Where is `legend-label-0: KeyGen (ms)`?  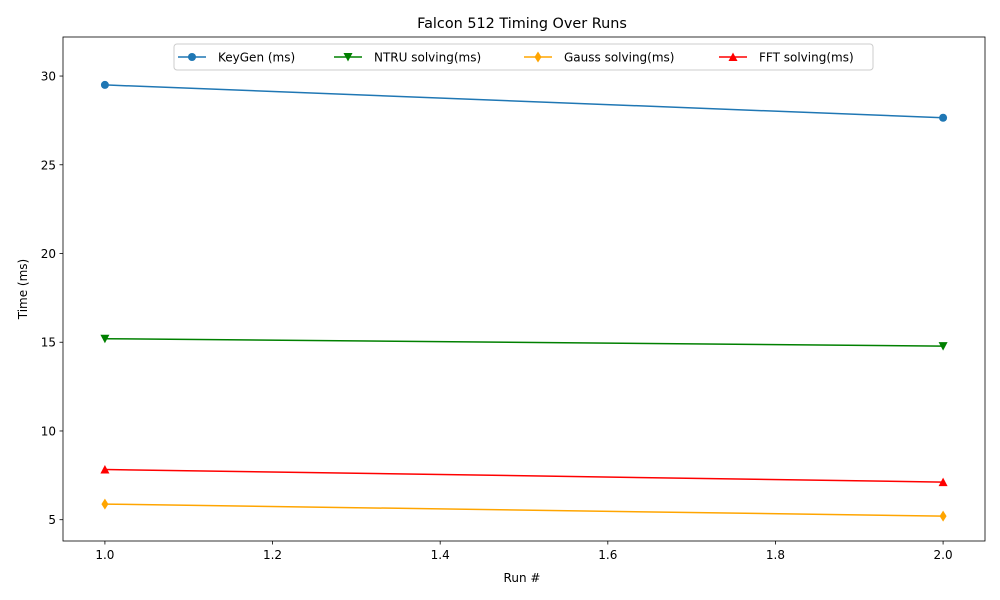
legend-label-0: KeyGen (ms) is located at coordinates (256, 58).